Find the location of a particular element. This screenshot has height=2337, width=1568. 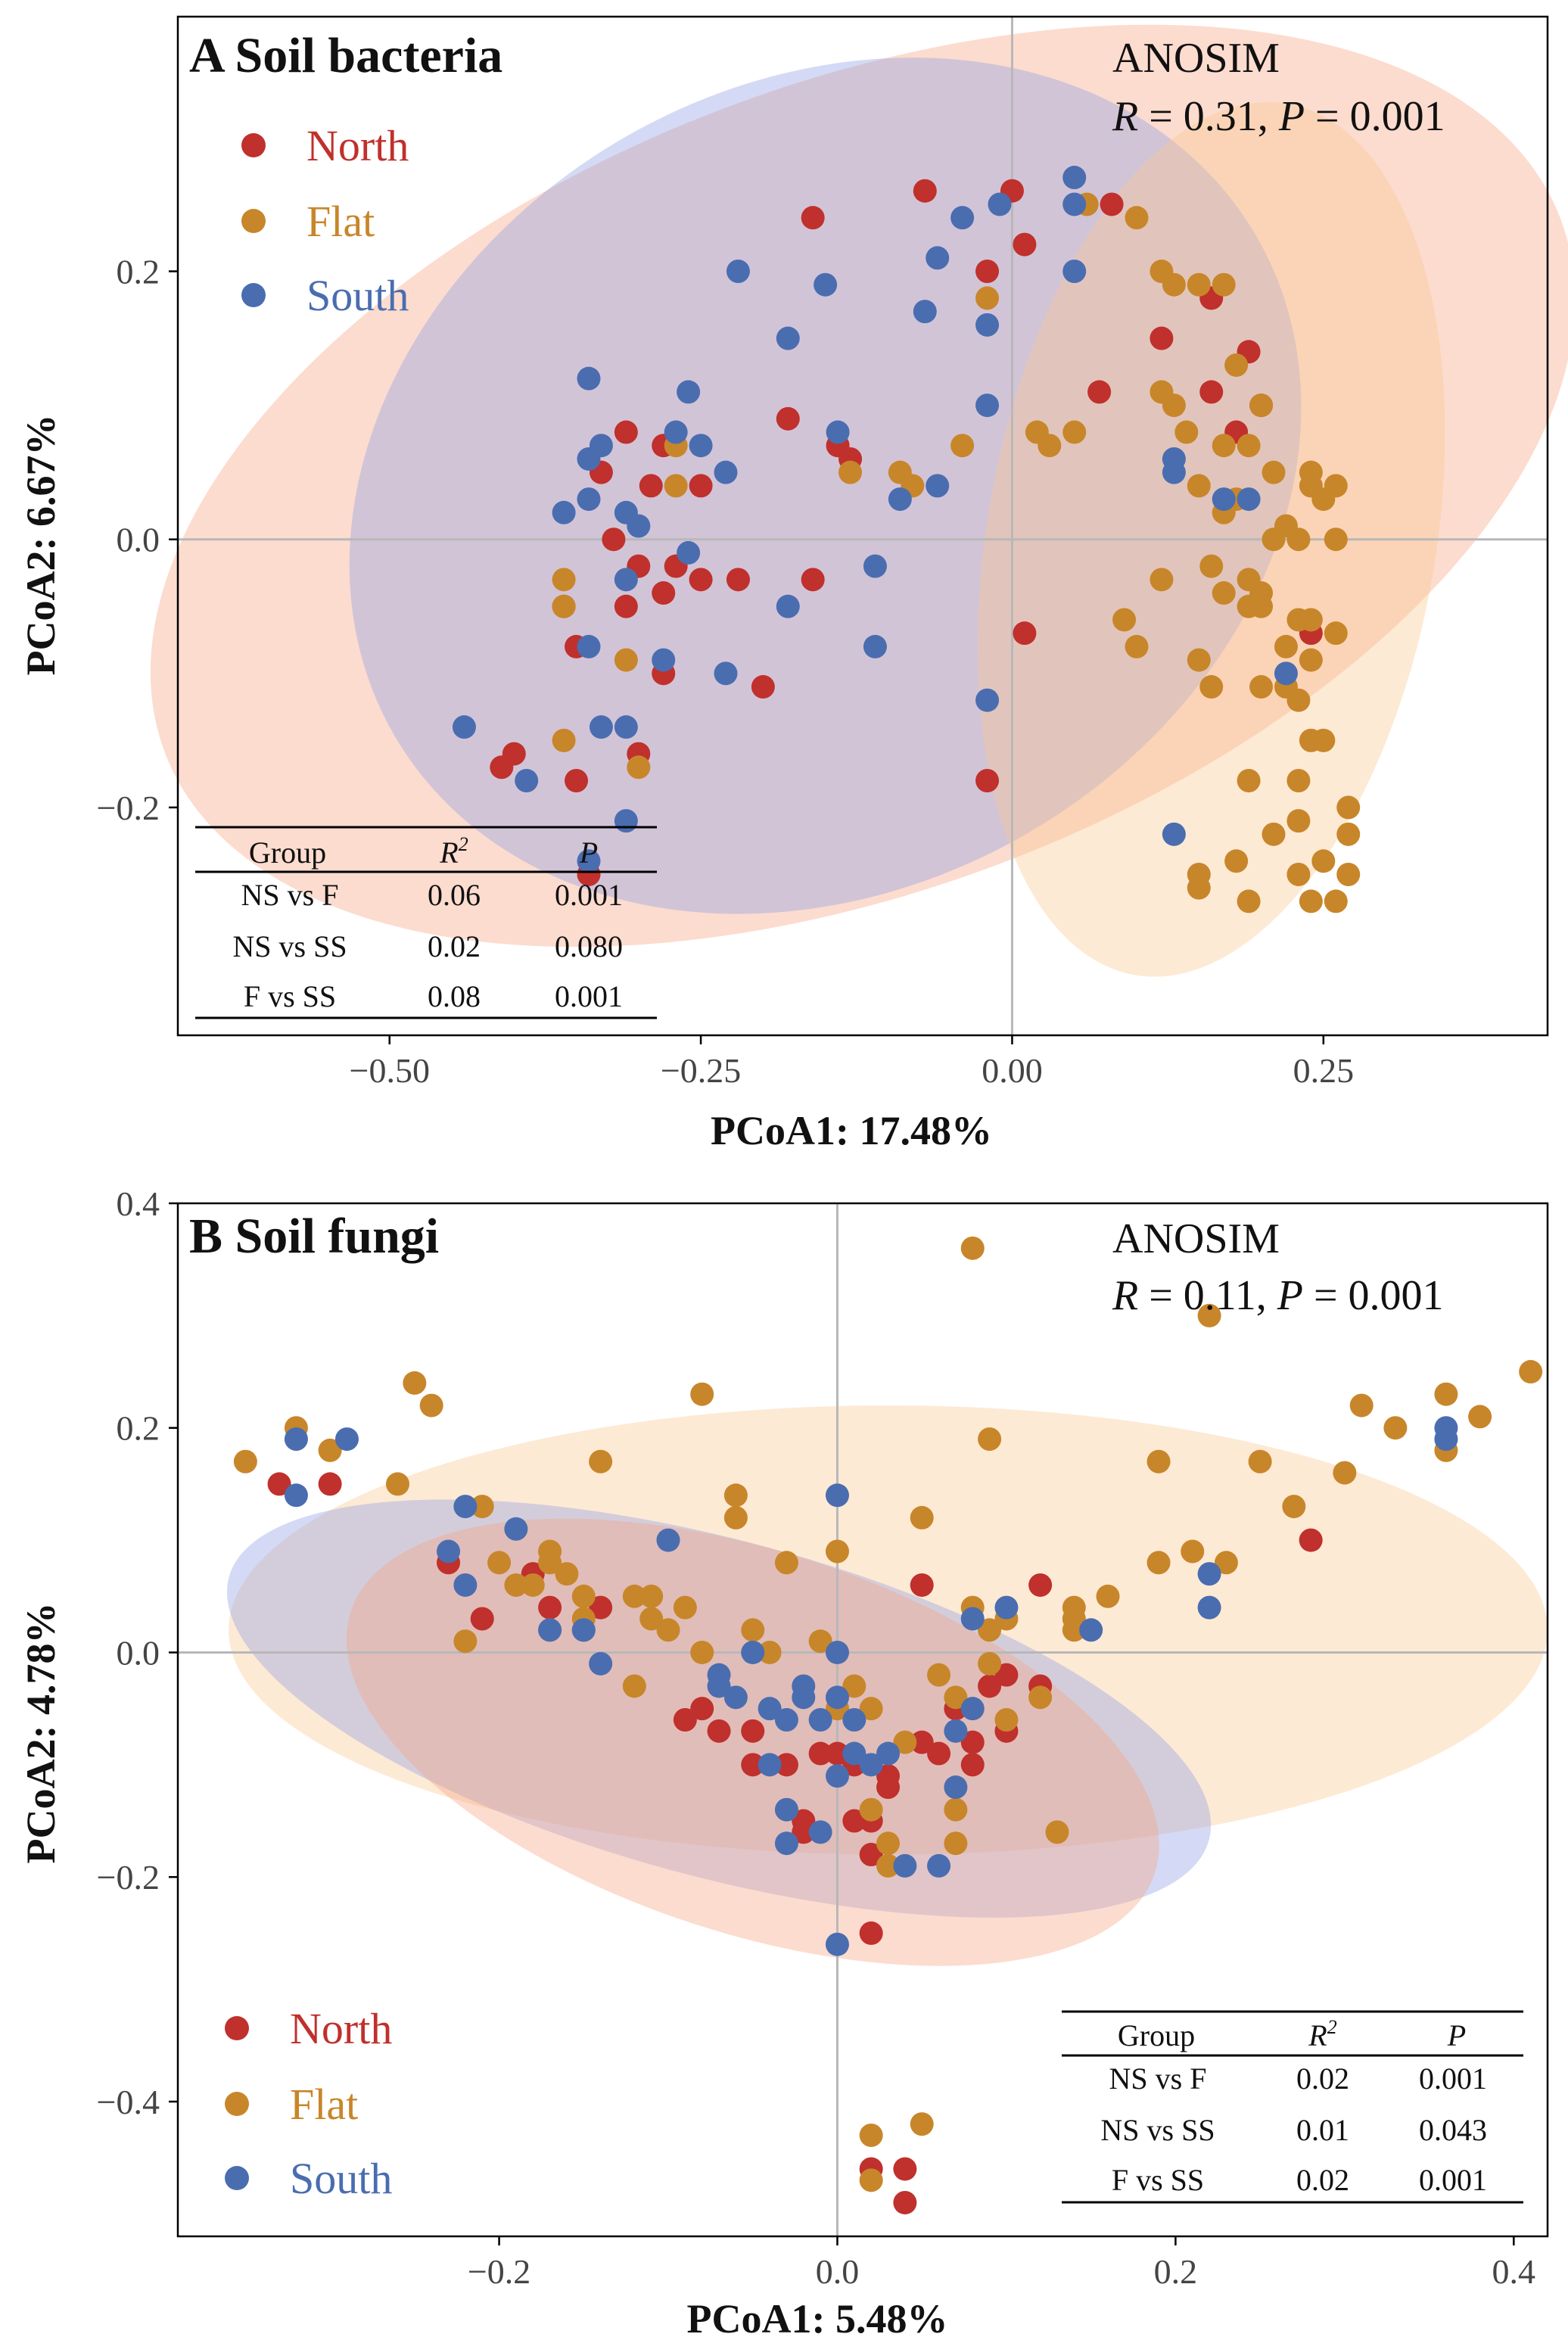

table-row-r2: 0.08 is located at coordinates (454, 996).